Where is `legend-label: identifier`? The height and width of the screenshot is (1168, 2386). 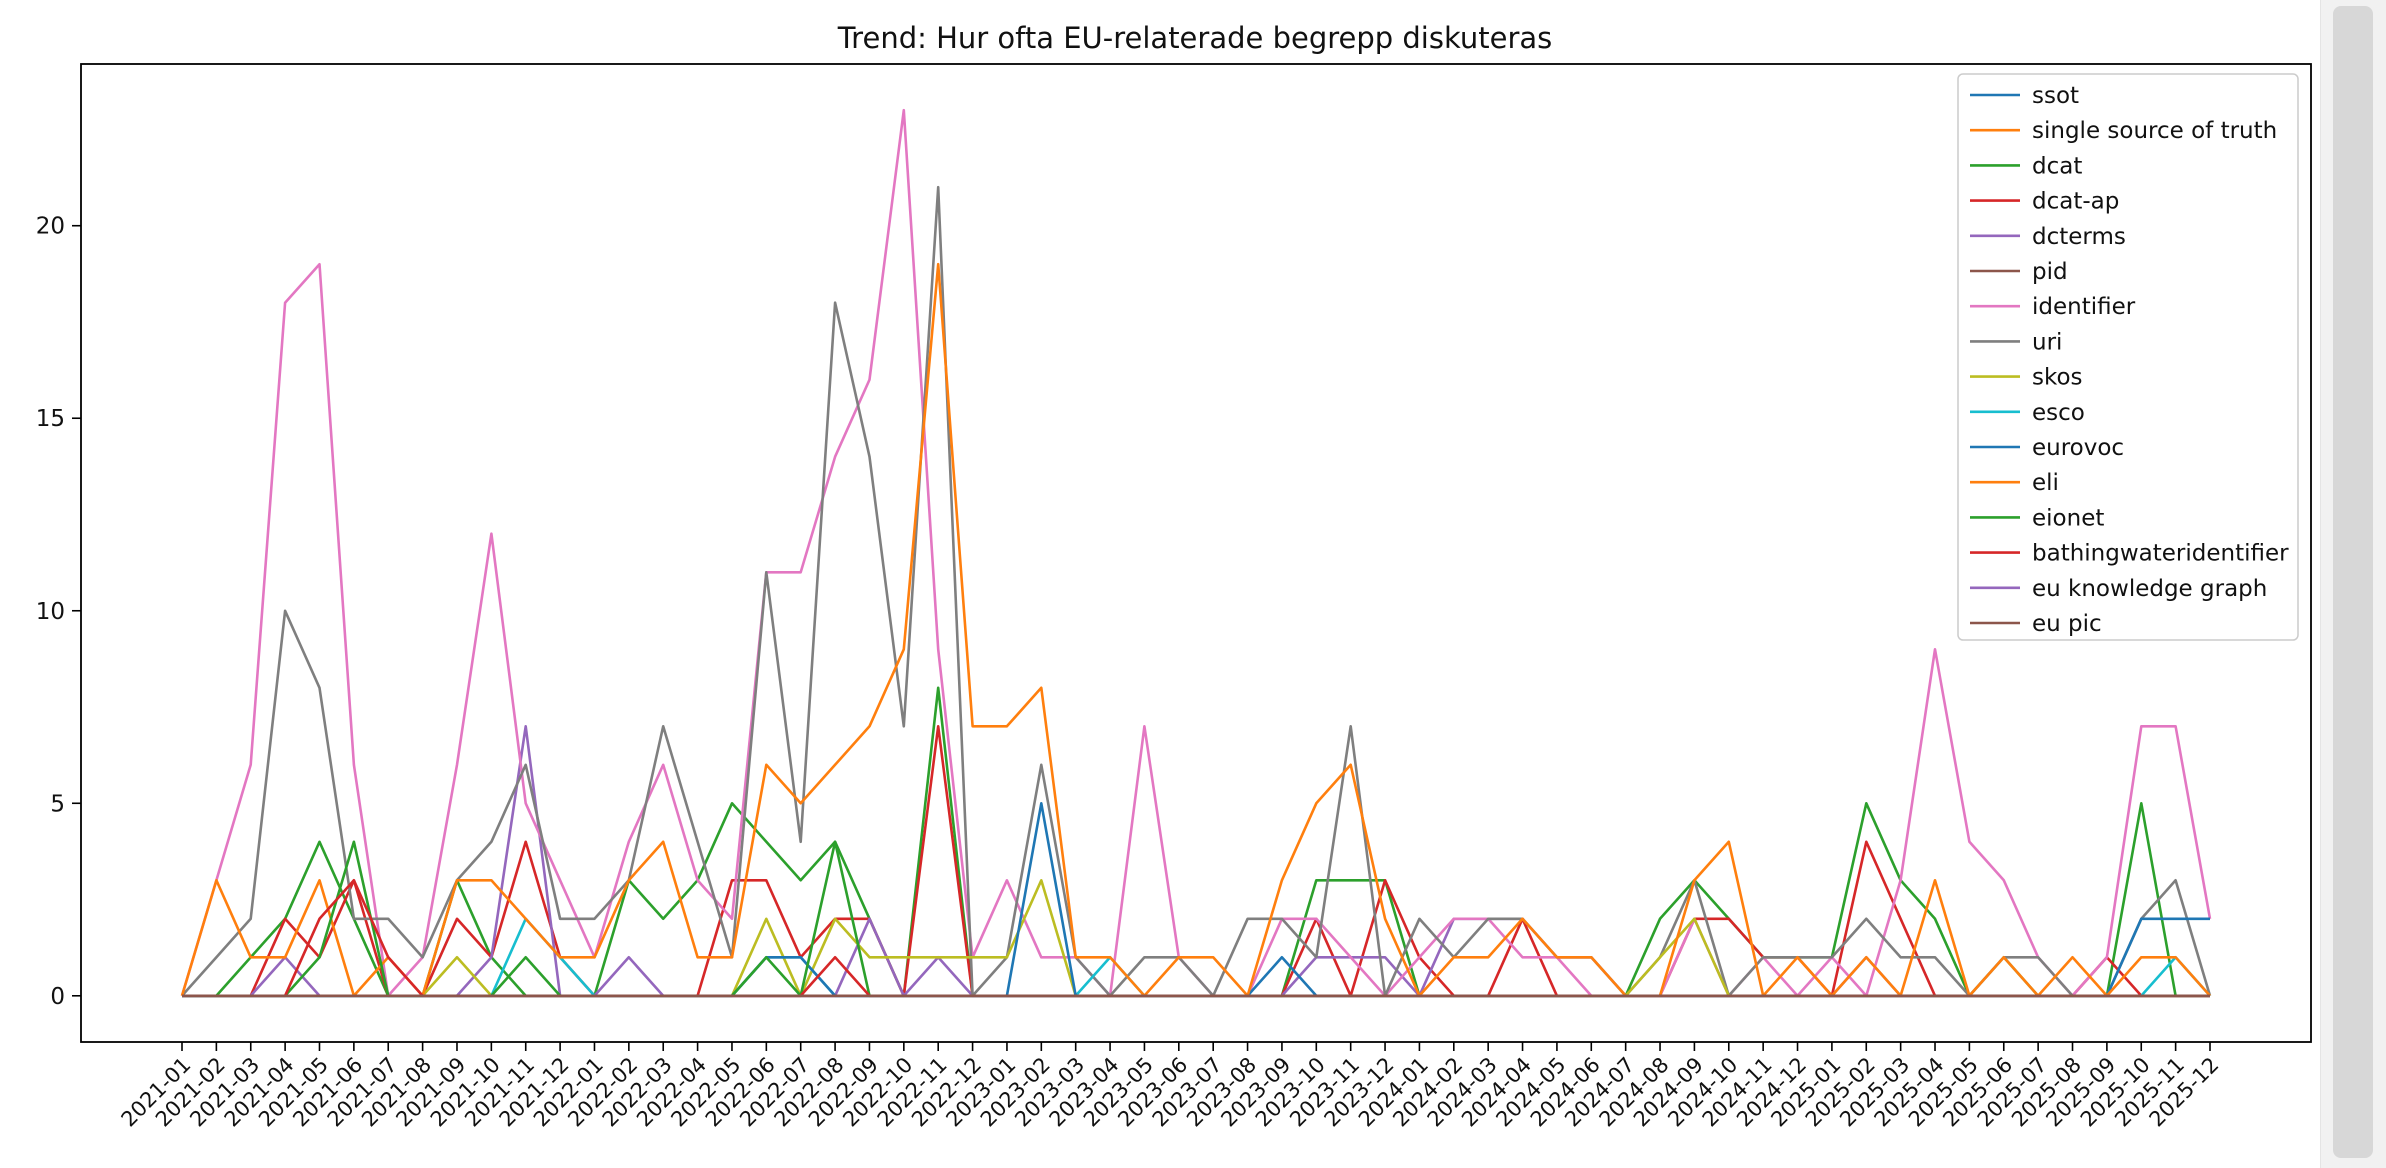
legend-label: identifier is located at coordinates (2084, 307).